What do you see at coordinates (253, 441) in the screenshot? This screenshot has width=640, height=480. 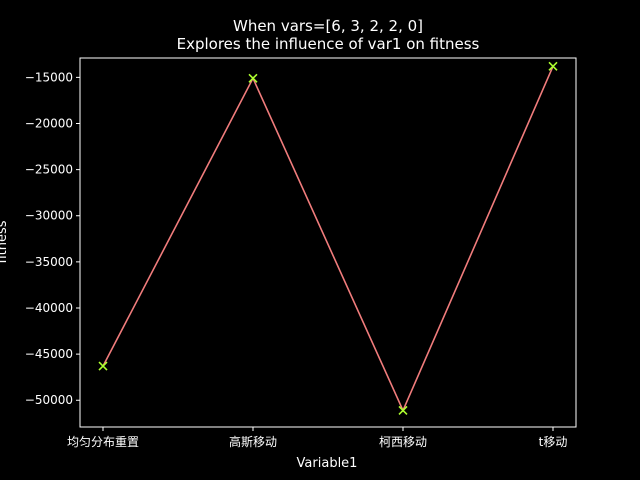 I see `x-tick-label: 高斯移动` at bounding box center [253, 441].